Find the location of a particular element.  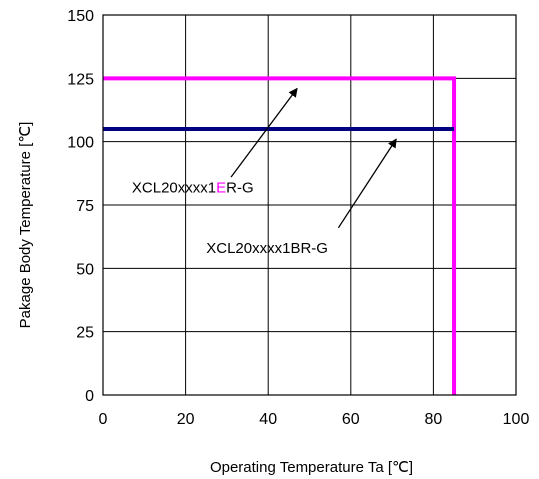

annotation-label: XCL20xxxx1ER-G is located at coordinates (193, 187).